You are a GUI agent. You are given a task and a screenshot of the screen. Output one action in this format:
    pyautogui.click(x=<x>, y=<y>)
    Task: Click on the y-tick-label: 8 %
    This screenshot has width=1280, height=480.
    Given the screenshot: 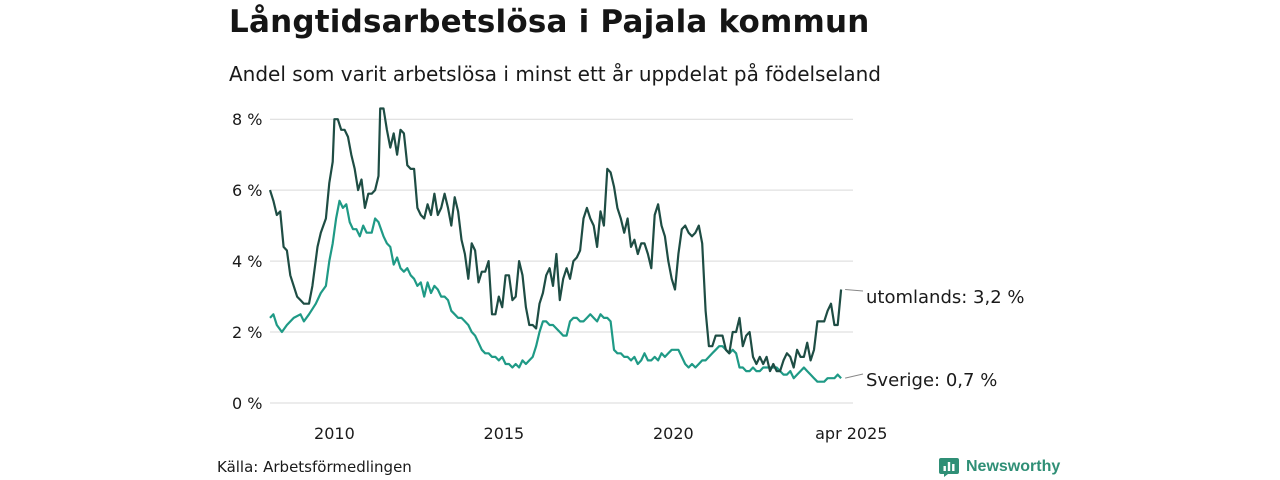 What is the action you would take?
    pyautogui.click(x=247, y=119)
    